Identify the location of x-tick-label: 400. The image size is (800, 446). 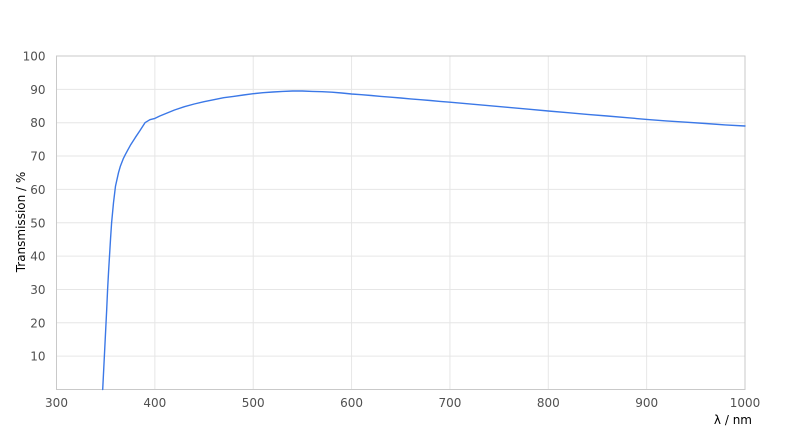
(154, 403).